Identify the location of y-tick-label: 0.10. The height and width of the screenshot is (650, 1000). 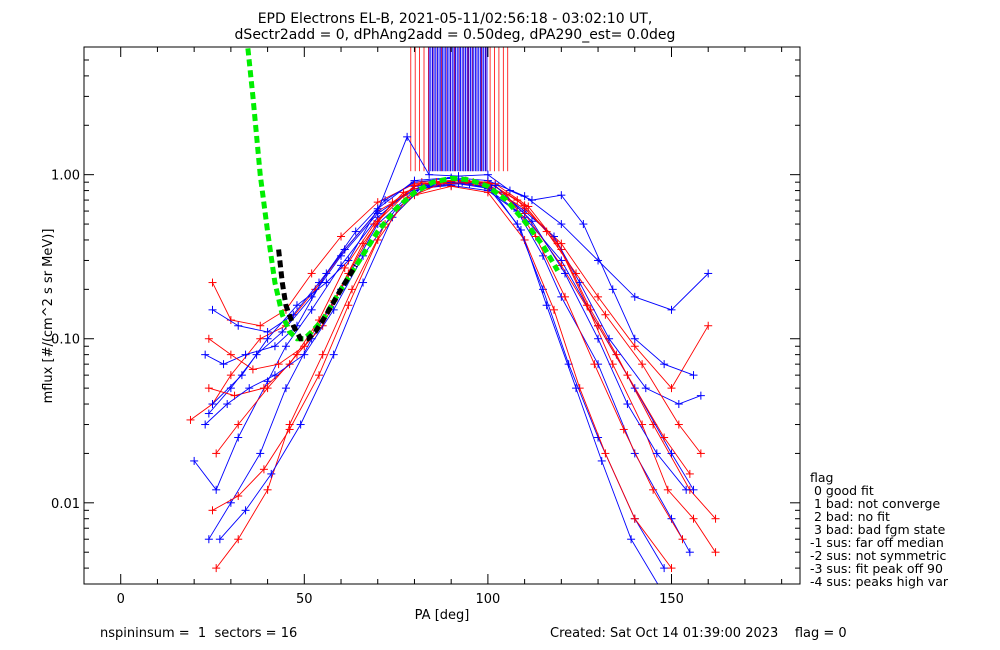
(65, 340).